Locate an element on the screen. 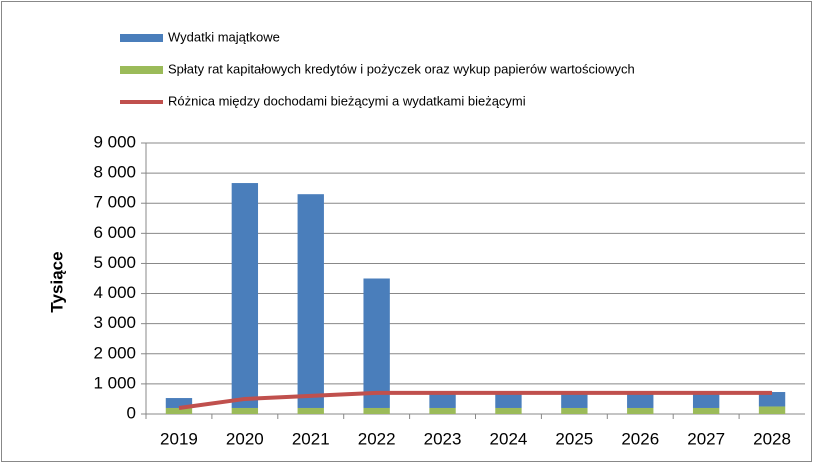 The image size is (816, 466). y-tick-label: 9 000 is located at coordinates (114, 141).